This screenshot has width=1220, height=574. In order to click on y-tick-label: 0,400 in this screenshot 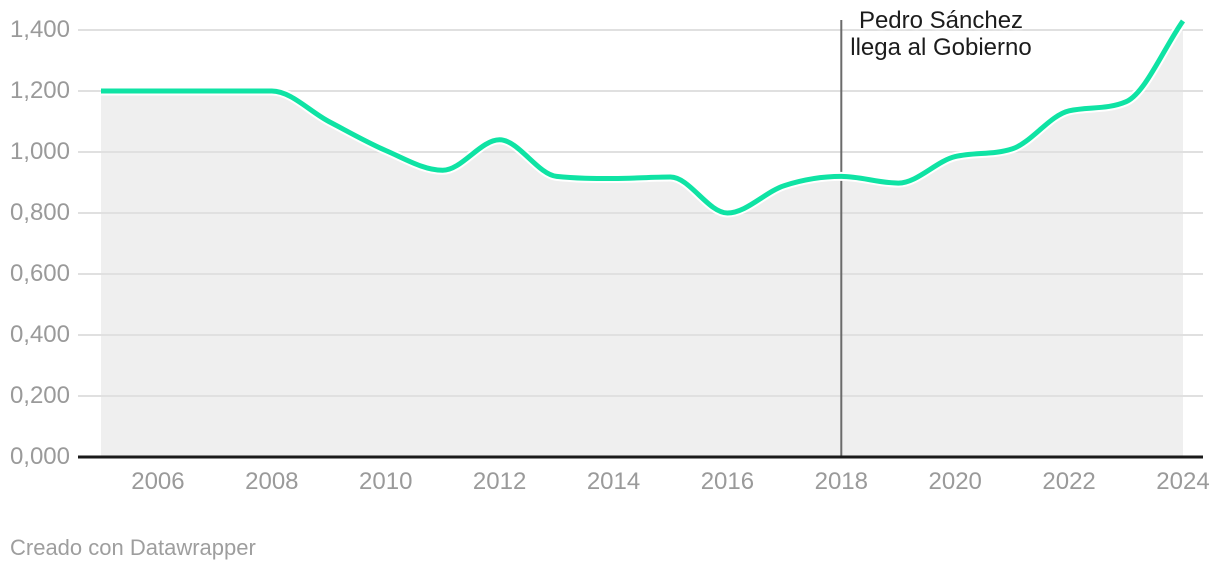, I will do `click(39, 334)`.